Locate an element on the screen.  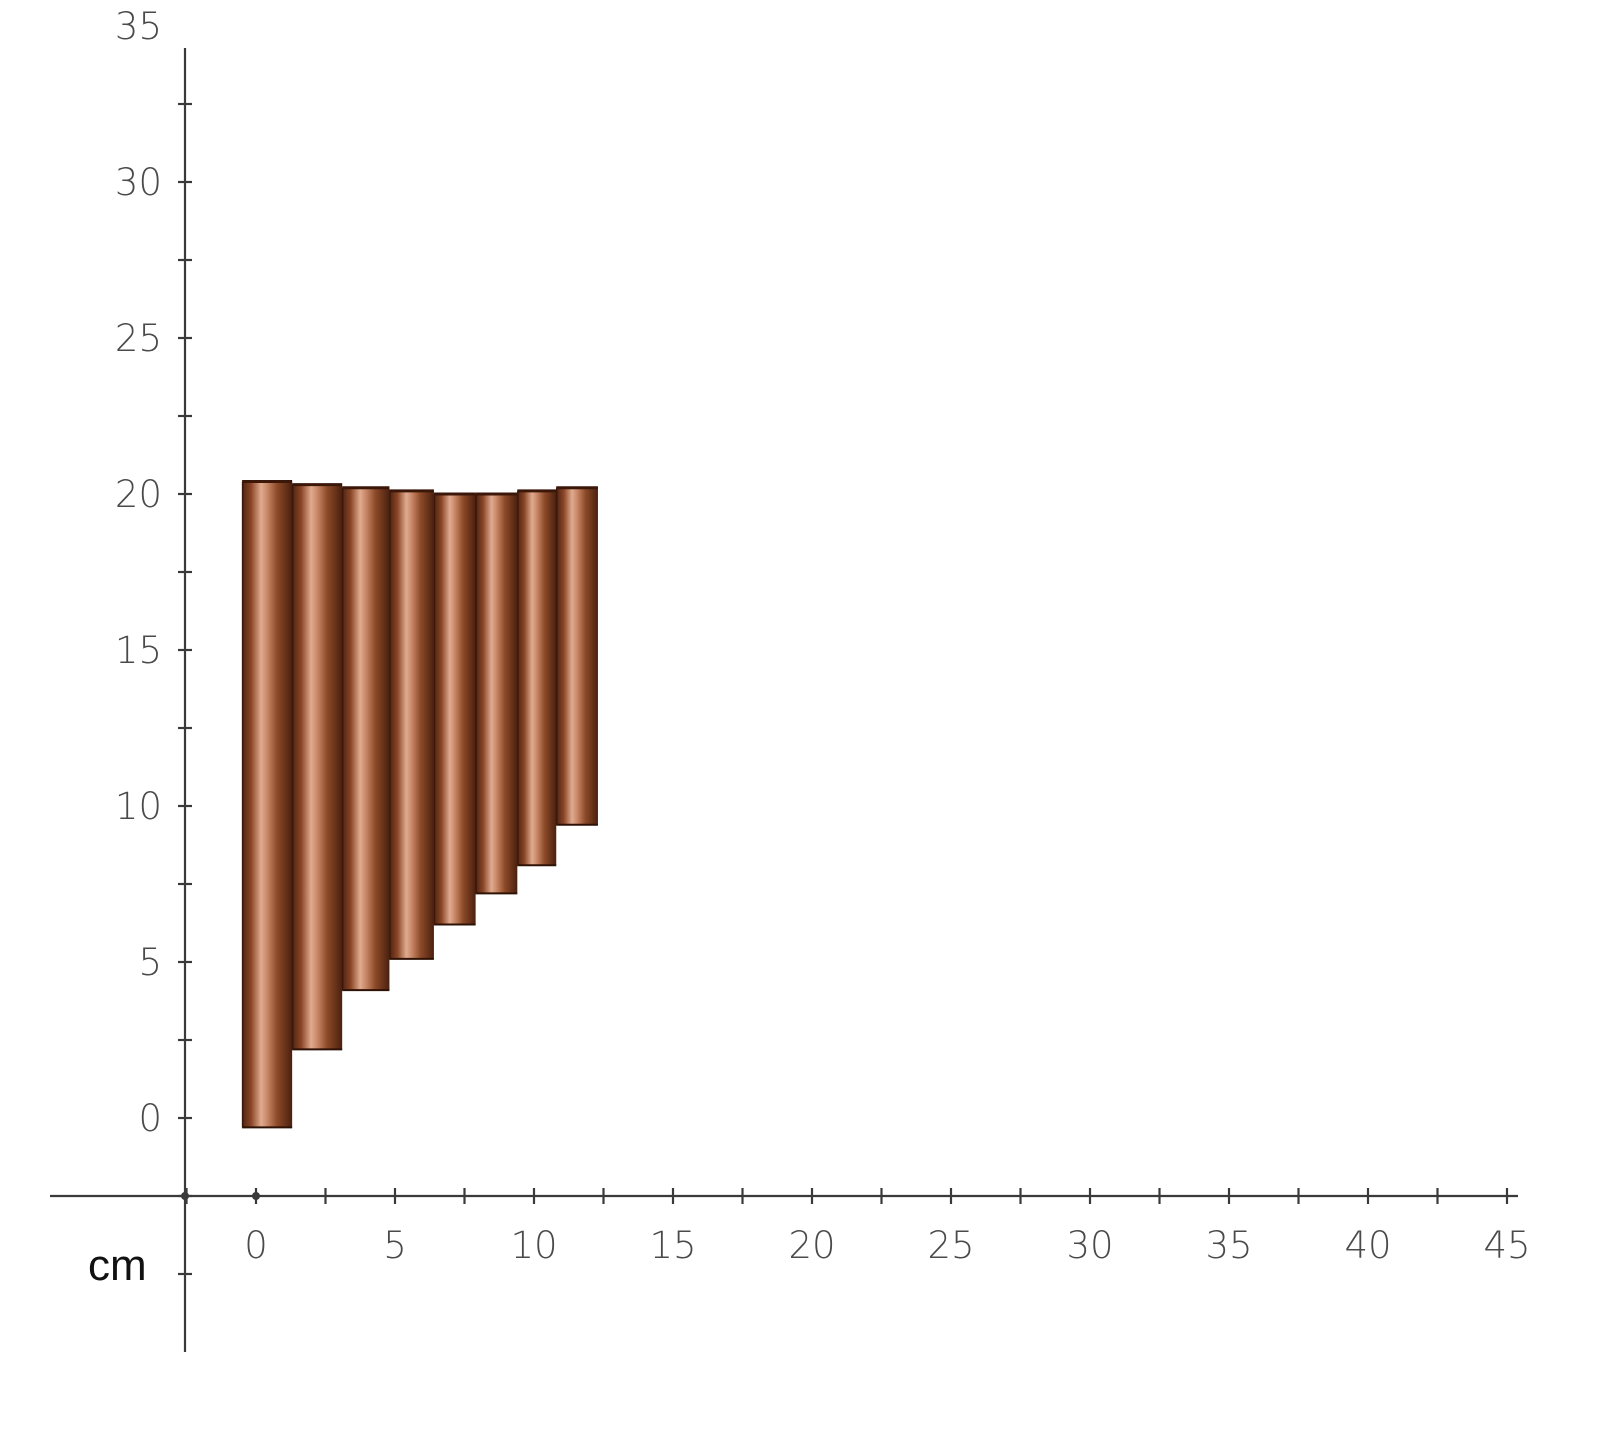
unit-label: cm is located at coordinates (117, 1265).